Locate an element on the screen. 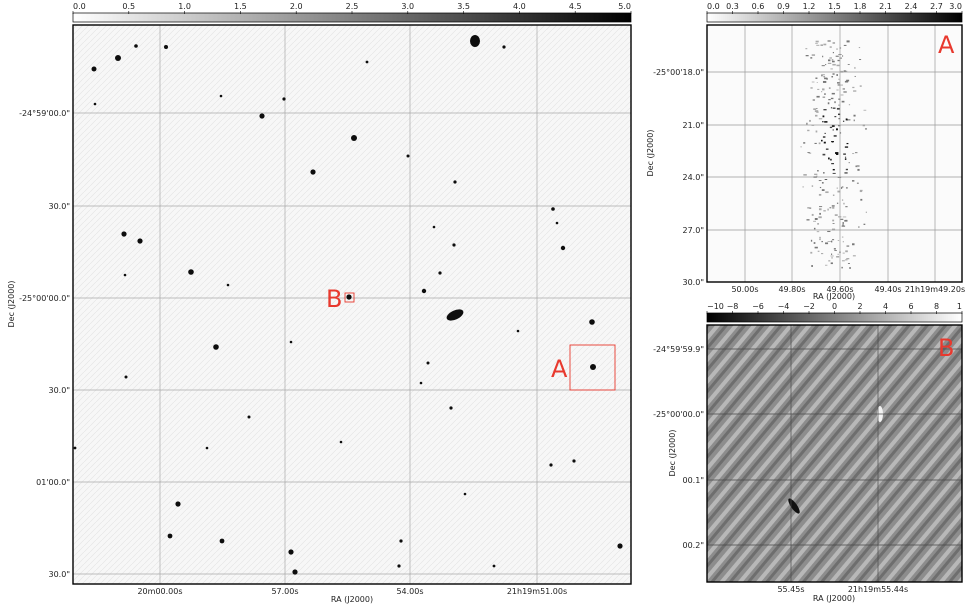 The height and width of the screenshot is (606, 966). main-colorbar-tick-label: 3.5 is located at coordinates (463, 6).